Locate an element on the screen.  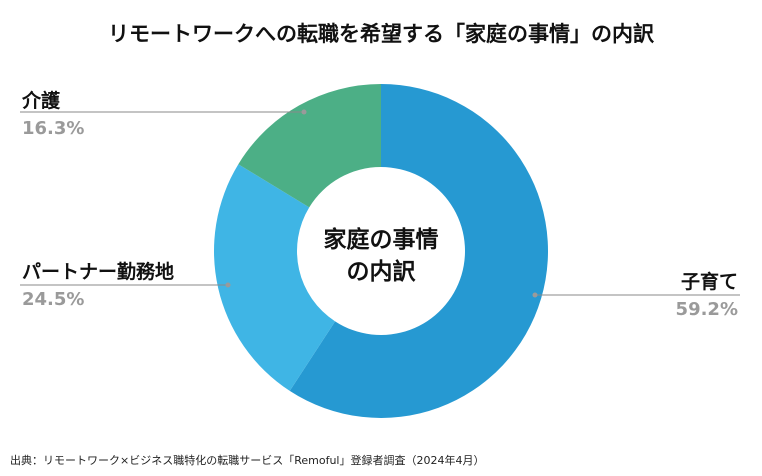
center-label-line-2: の内訳 is located at coordinates (382, 271).